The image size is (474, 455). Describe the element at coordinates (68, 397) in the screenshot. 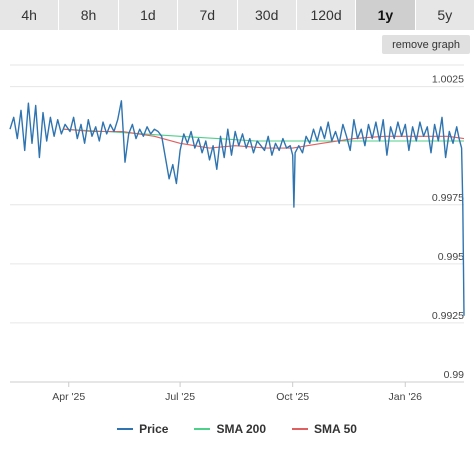

I see `x-tick-label: Apr '25` at that location.